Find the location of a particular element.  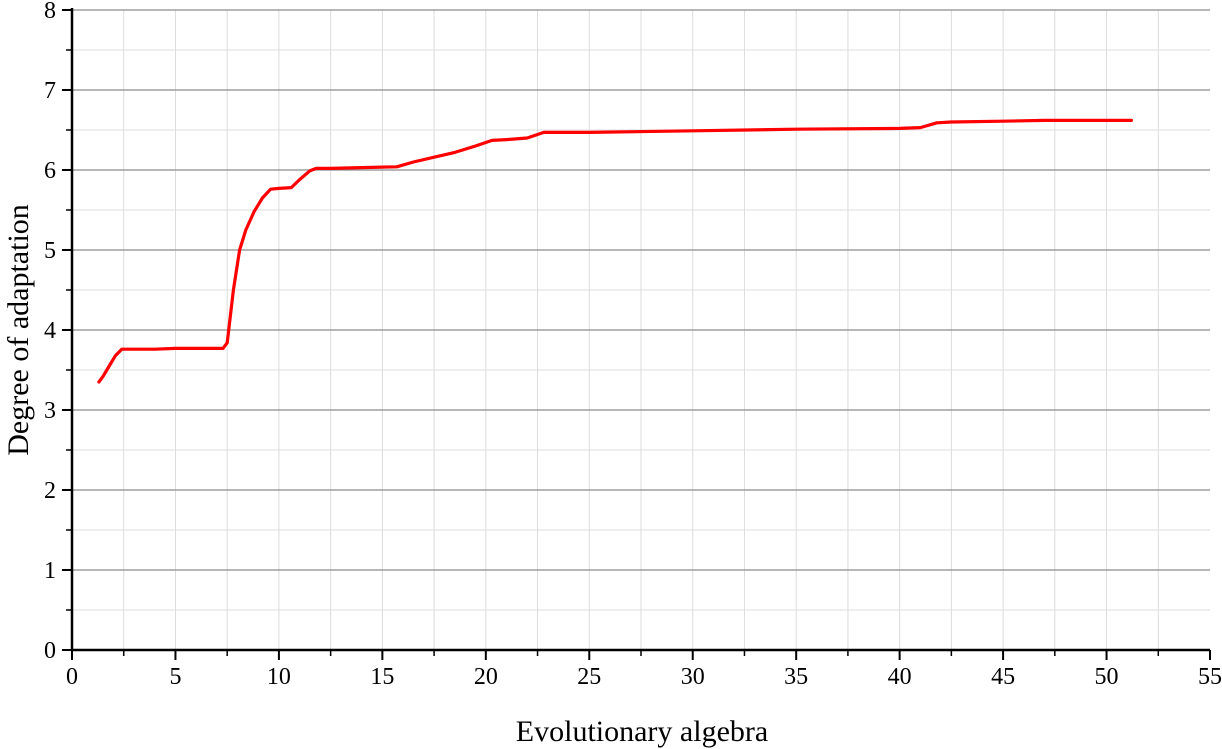

y-tick-label: 0 is located at coordinates (50, 651).